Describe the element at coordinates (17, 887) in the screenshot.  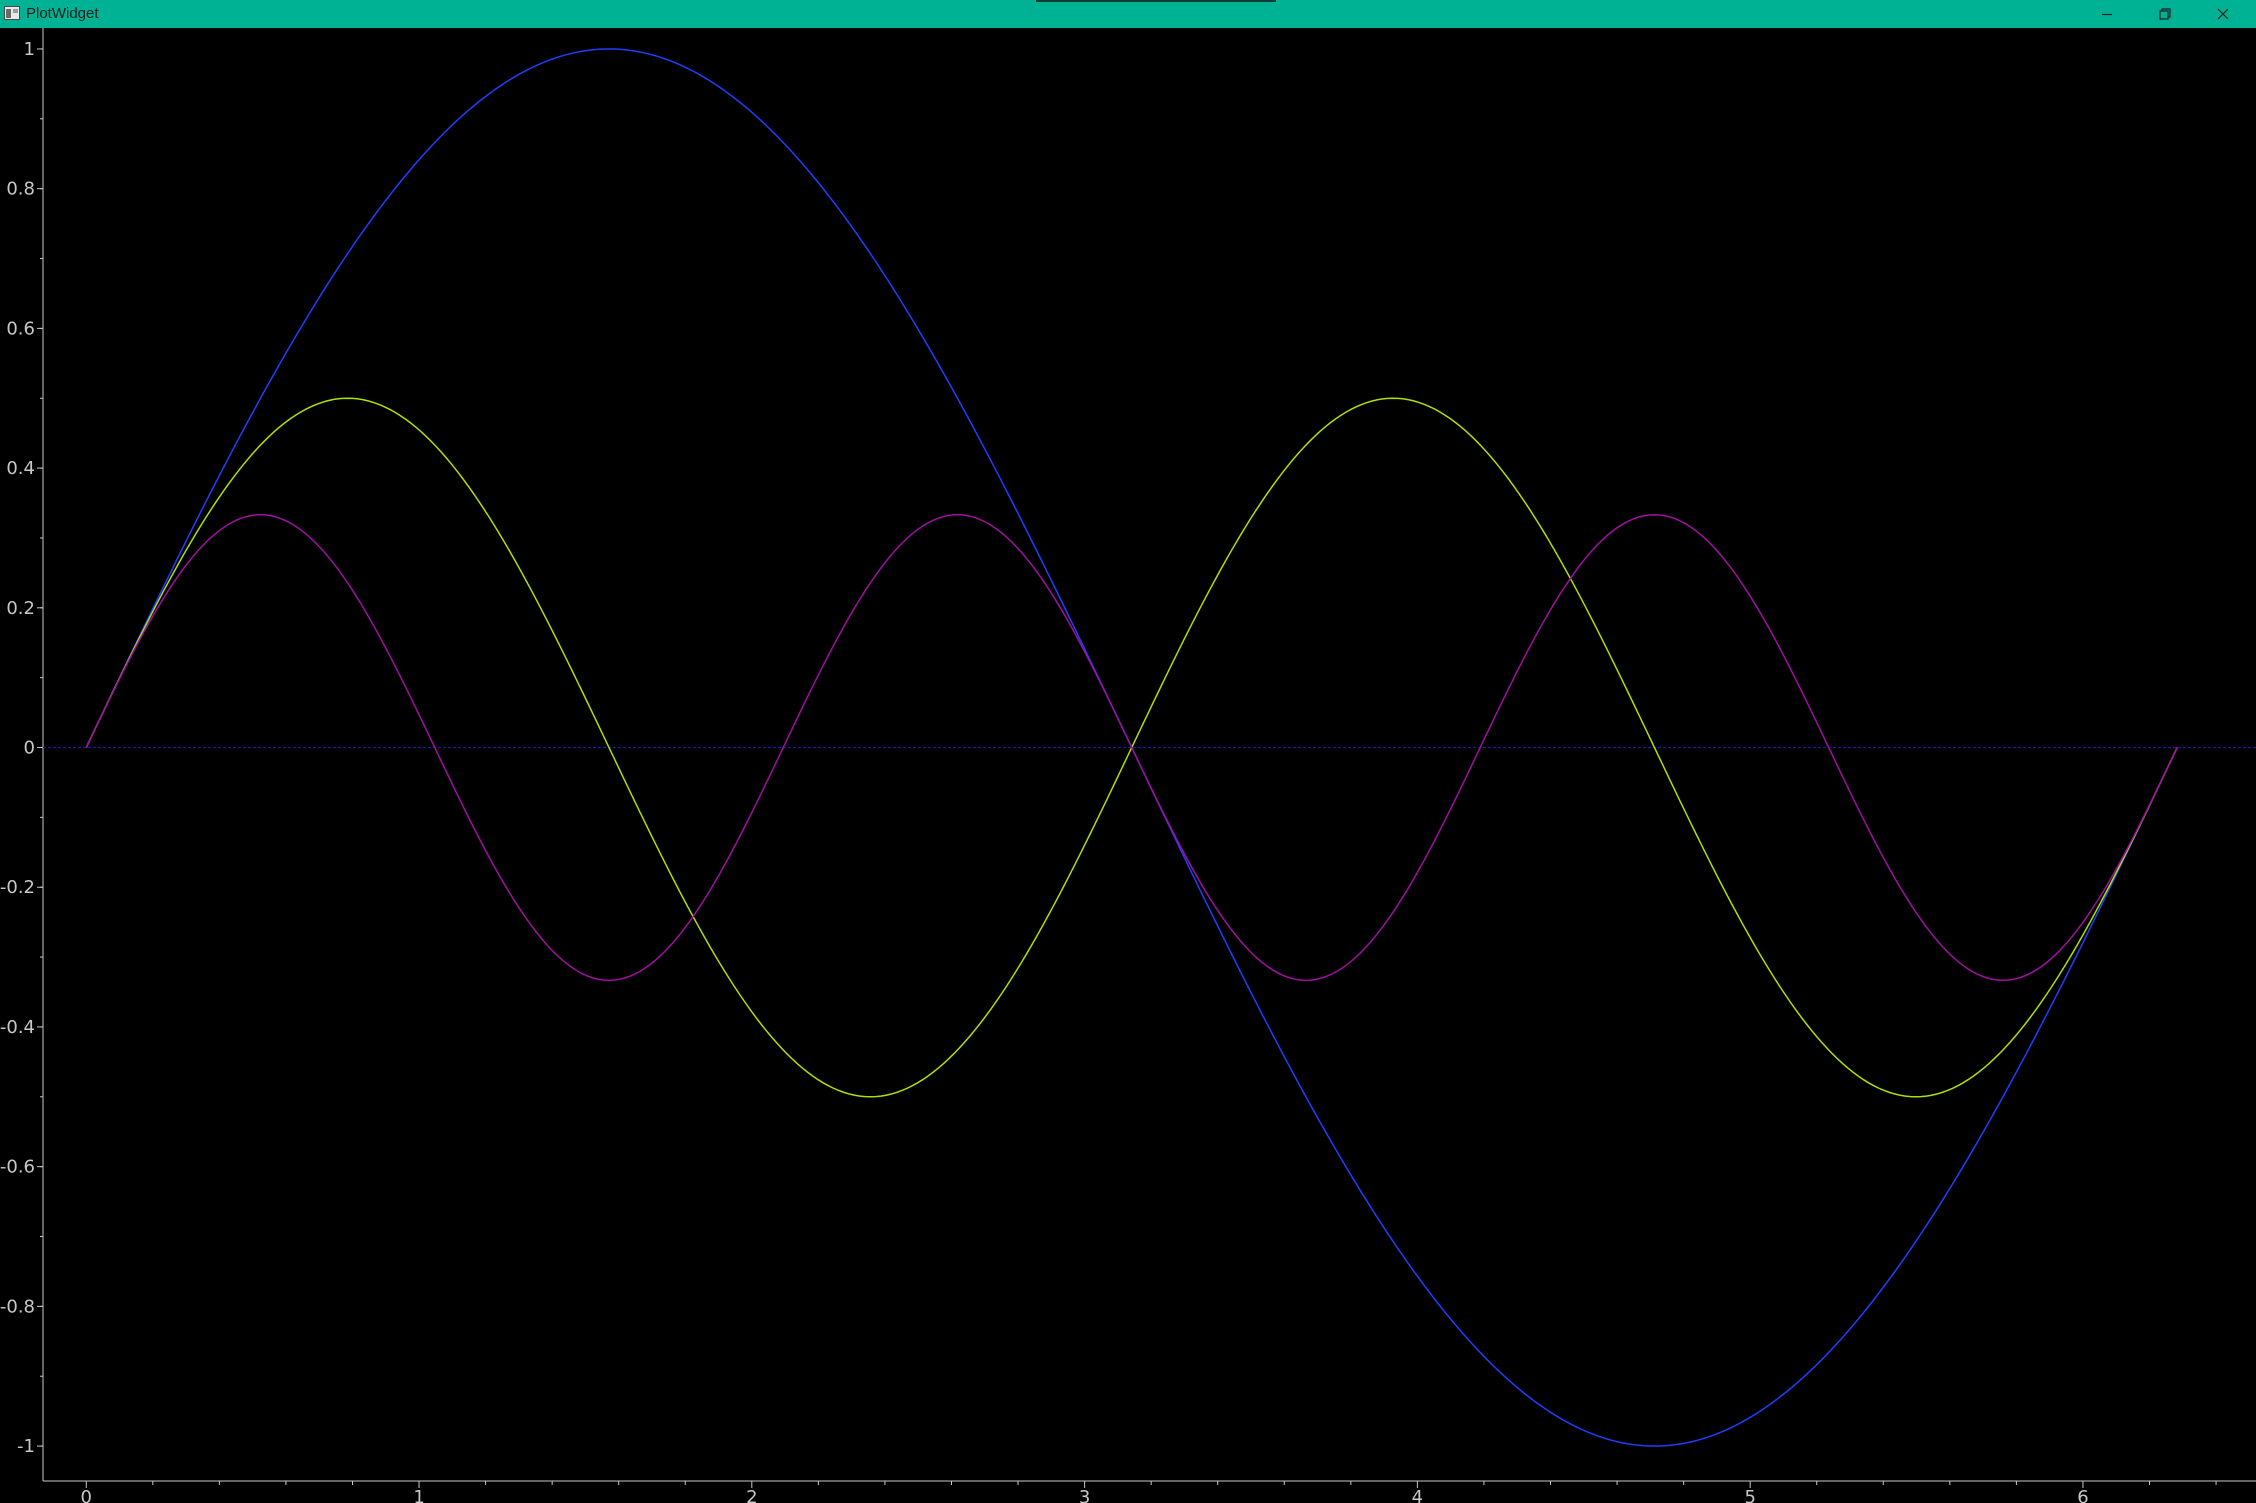
I see `y-tick-label: -0.2` at that location.